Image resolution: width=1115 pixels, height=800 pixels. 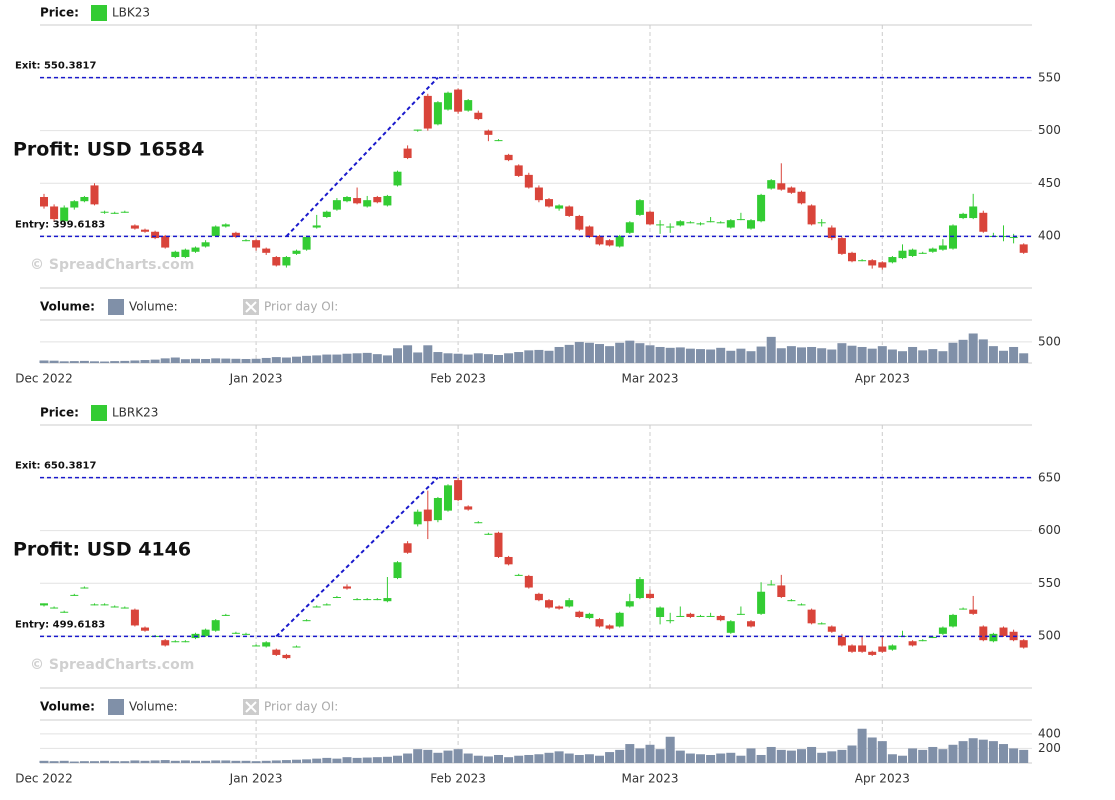 I want to click on x-tick-label: Apr 2023, so click(x=882, y=379).